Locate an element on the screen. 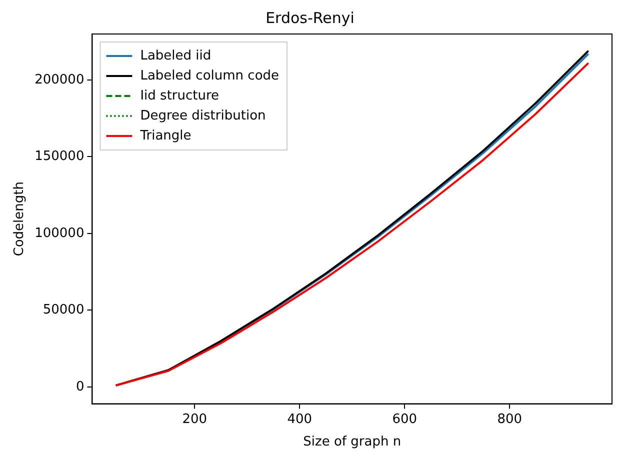 The height and width of the screenshot is (462, 624). legend-label: Degree distribution is located at coordinates (203, 116).